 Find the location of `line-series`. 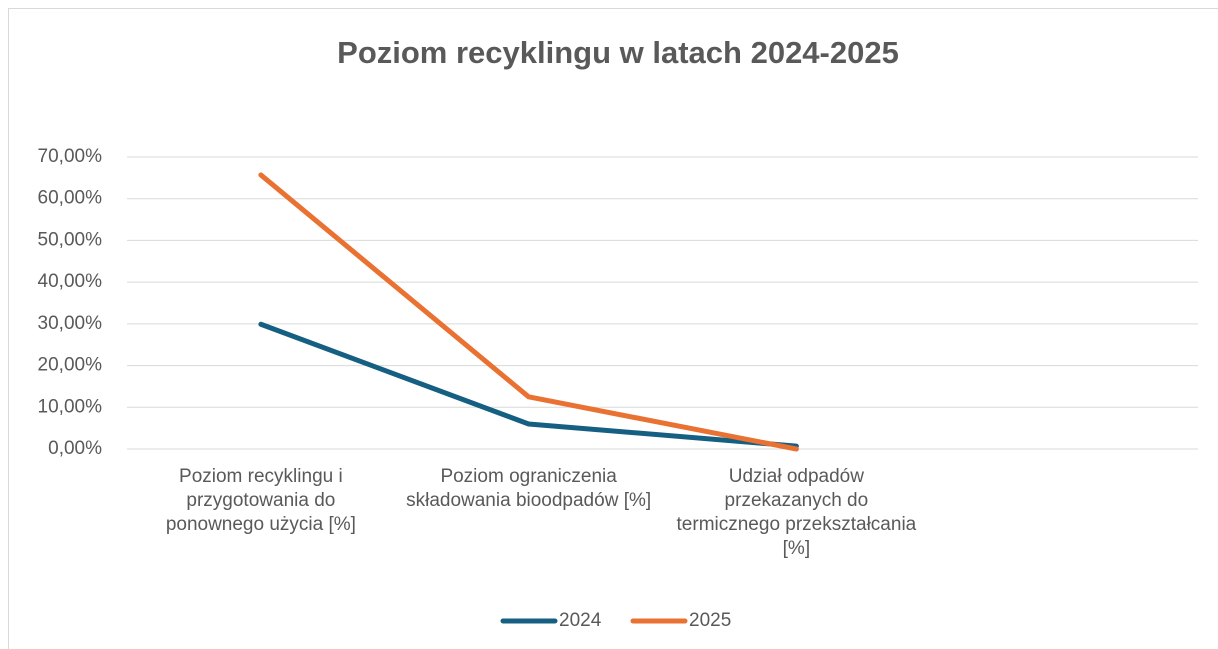

line-series is located at coordinates (528, 385).